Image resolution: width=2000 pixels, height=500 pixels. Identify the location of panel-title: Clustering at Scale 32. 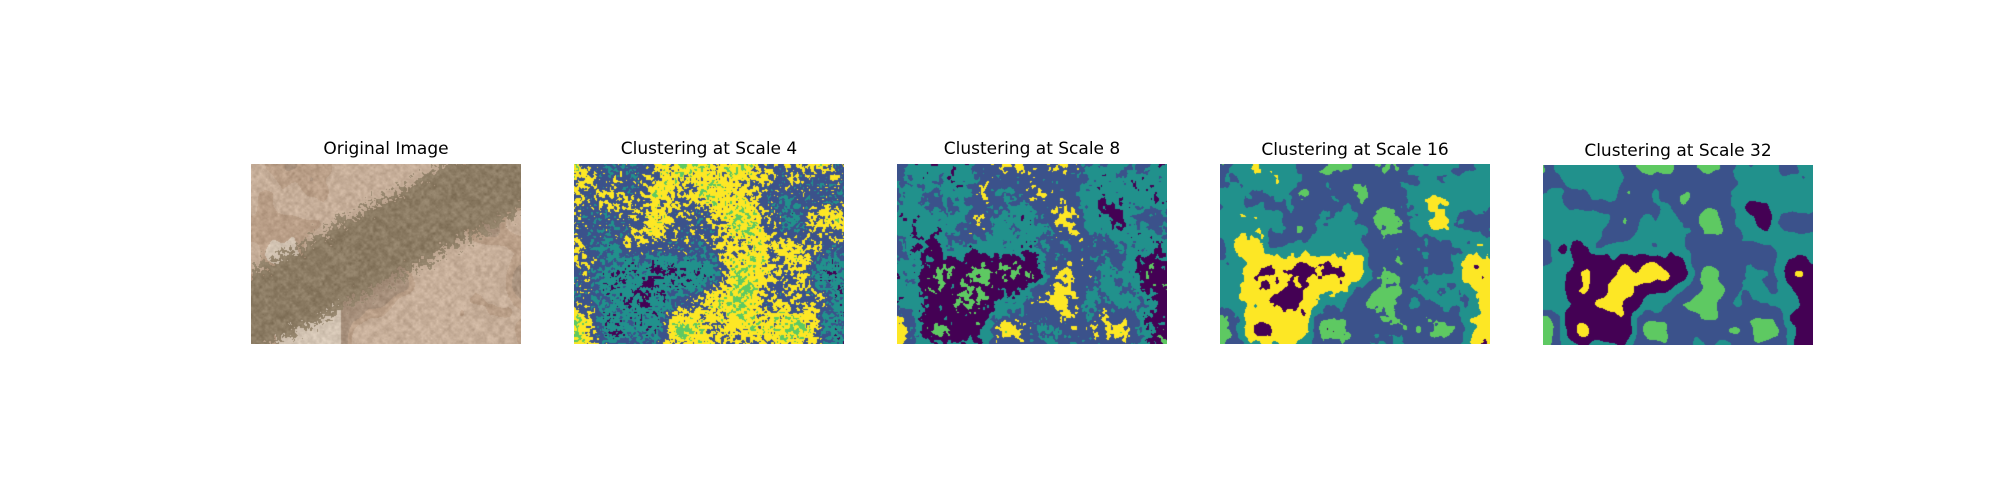
(1678, 151).